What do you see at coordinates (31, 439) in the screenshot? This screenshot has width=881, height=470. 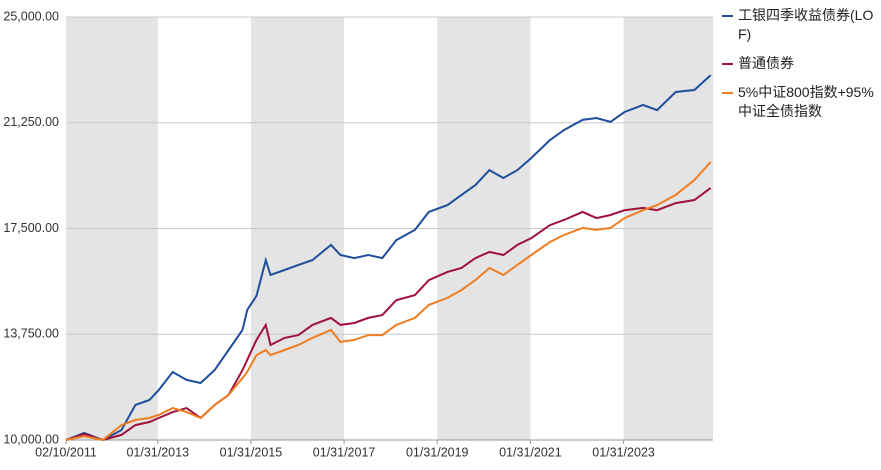 I see `y-tick-label: 10,000.00` at bounding box center [31, 439].